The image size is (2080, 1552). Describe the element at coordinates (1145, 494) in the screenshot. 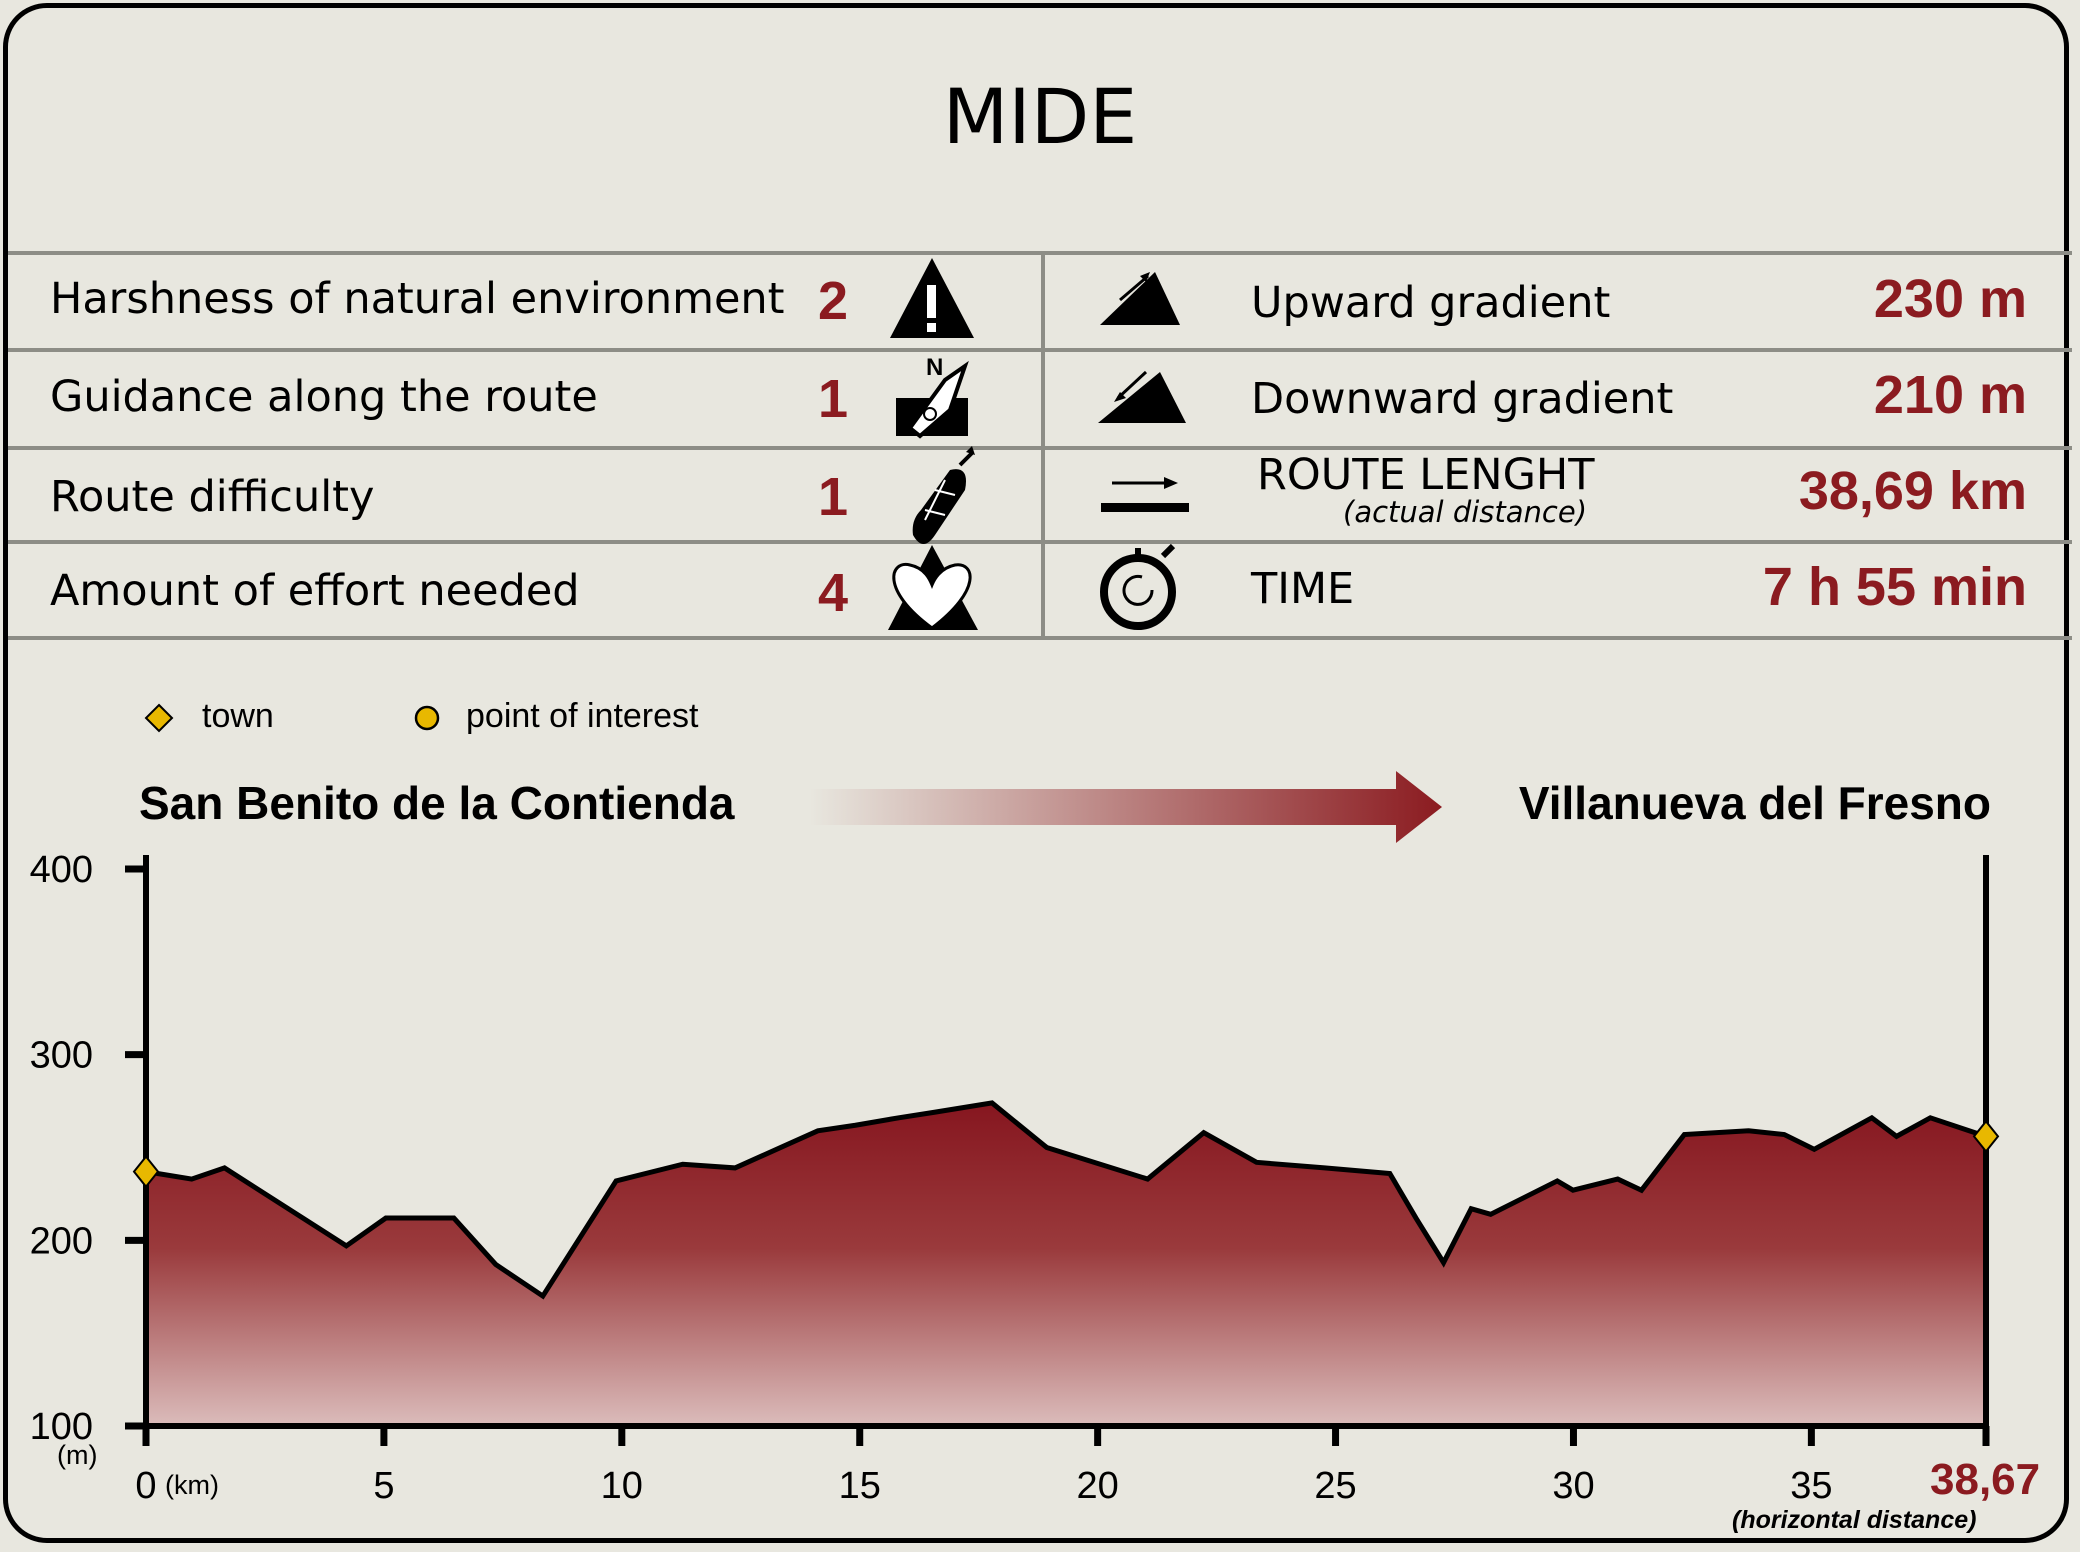

I see `distance-arrow-icon` at that location.